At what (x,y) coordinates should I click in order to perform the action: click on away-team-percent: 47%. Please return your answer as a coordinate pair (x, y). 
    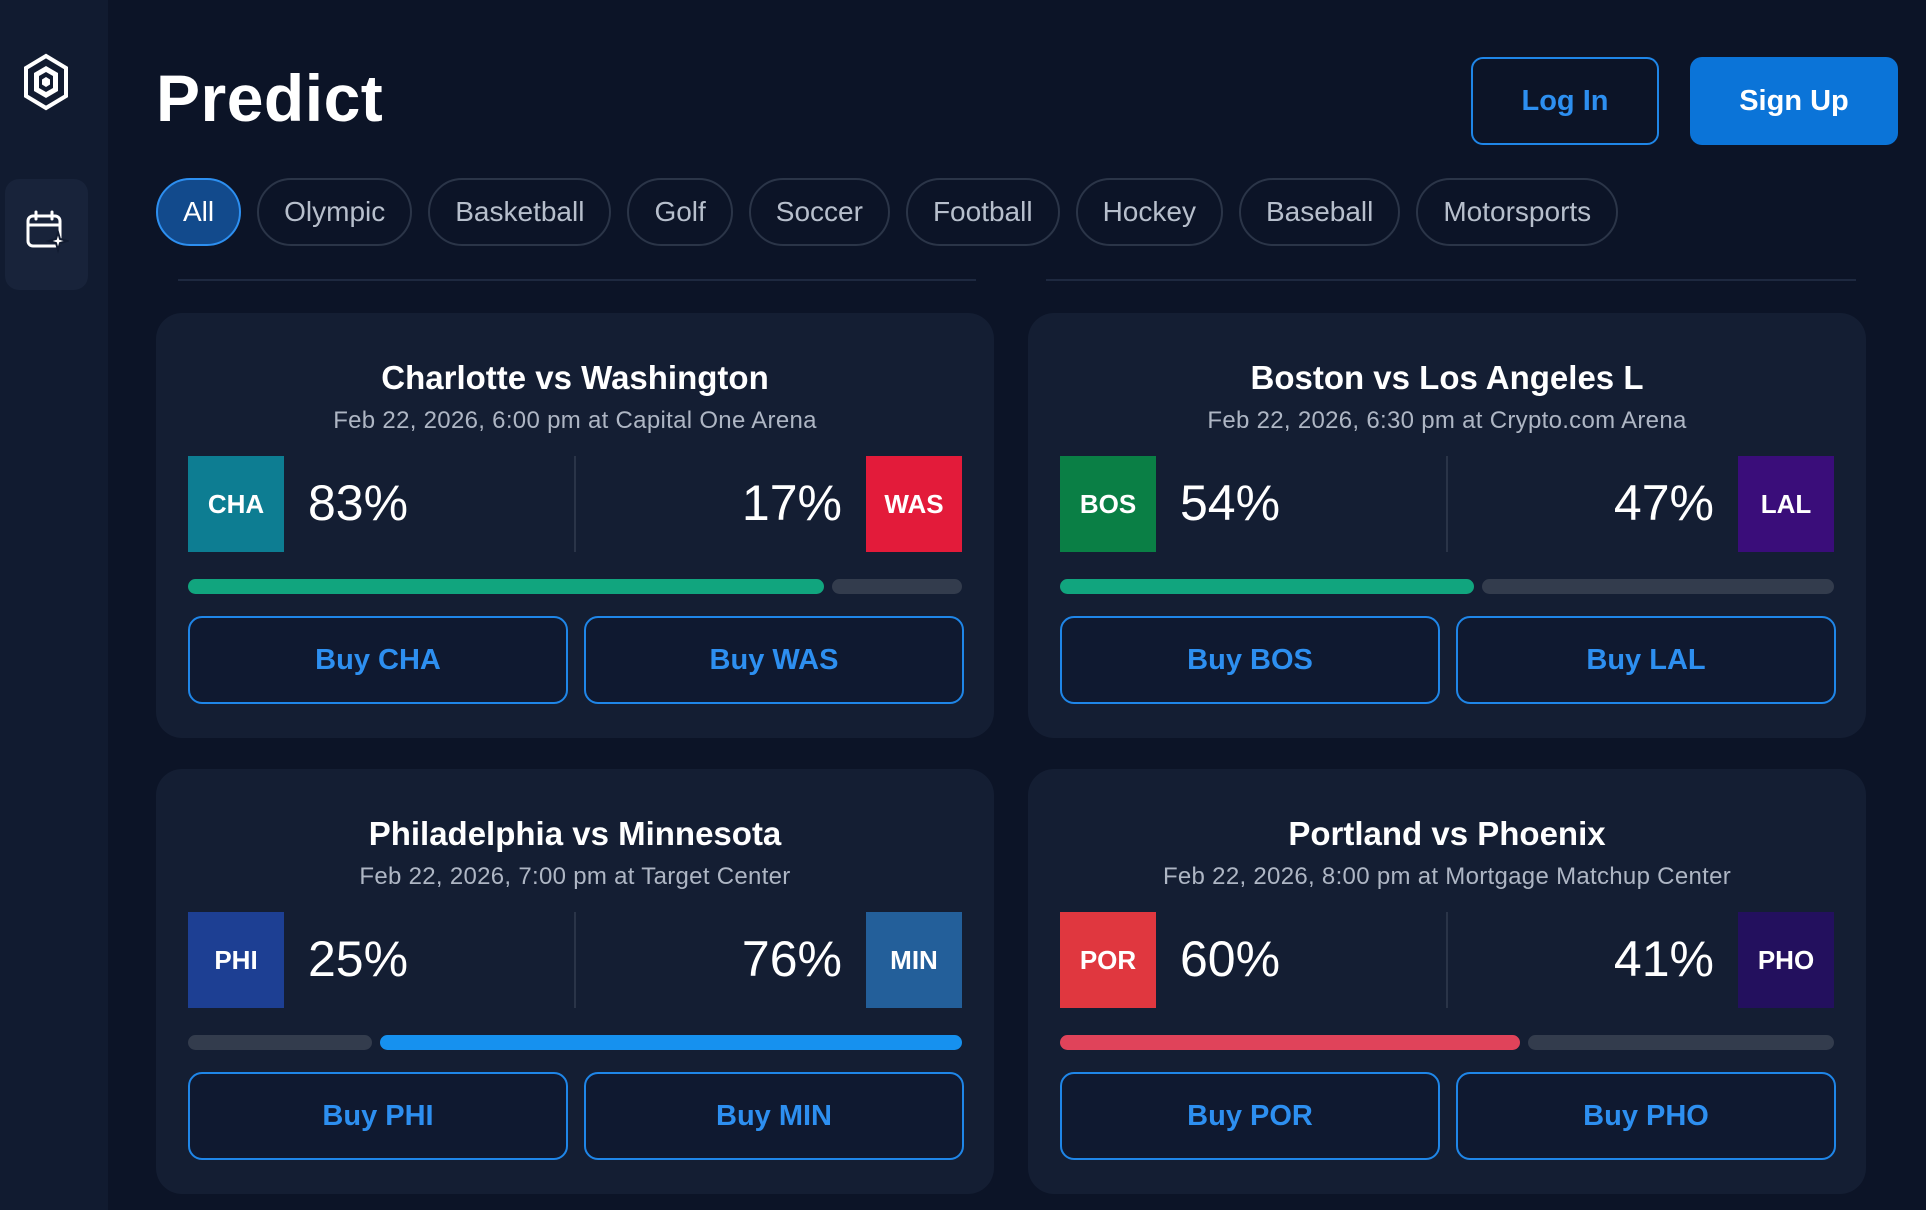
    Looking at the image, I should click on (1663, 503).